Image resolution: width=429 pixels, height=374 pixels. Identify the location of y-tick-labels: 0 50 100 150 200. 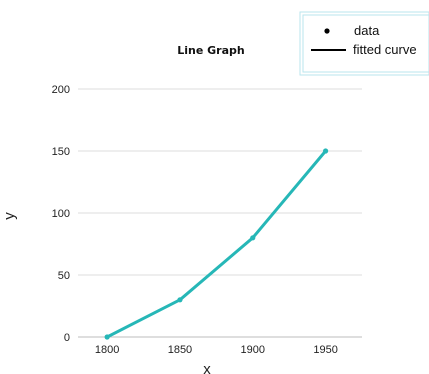
(61, 214).